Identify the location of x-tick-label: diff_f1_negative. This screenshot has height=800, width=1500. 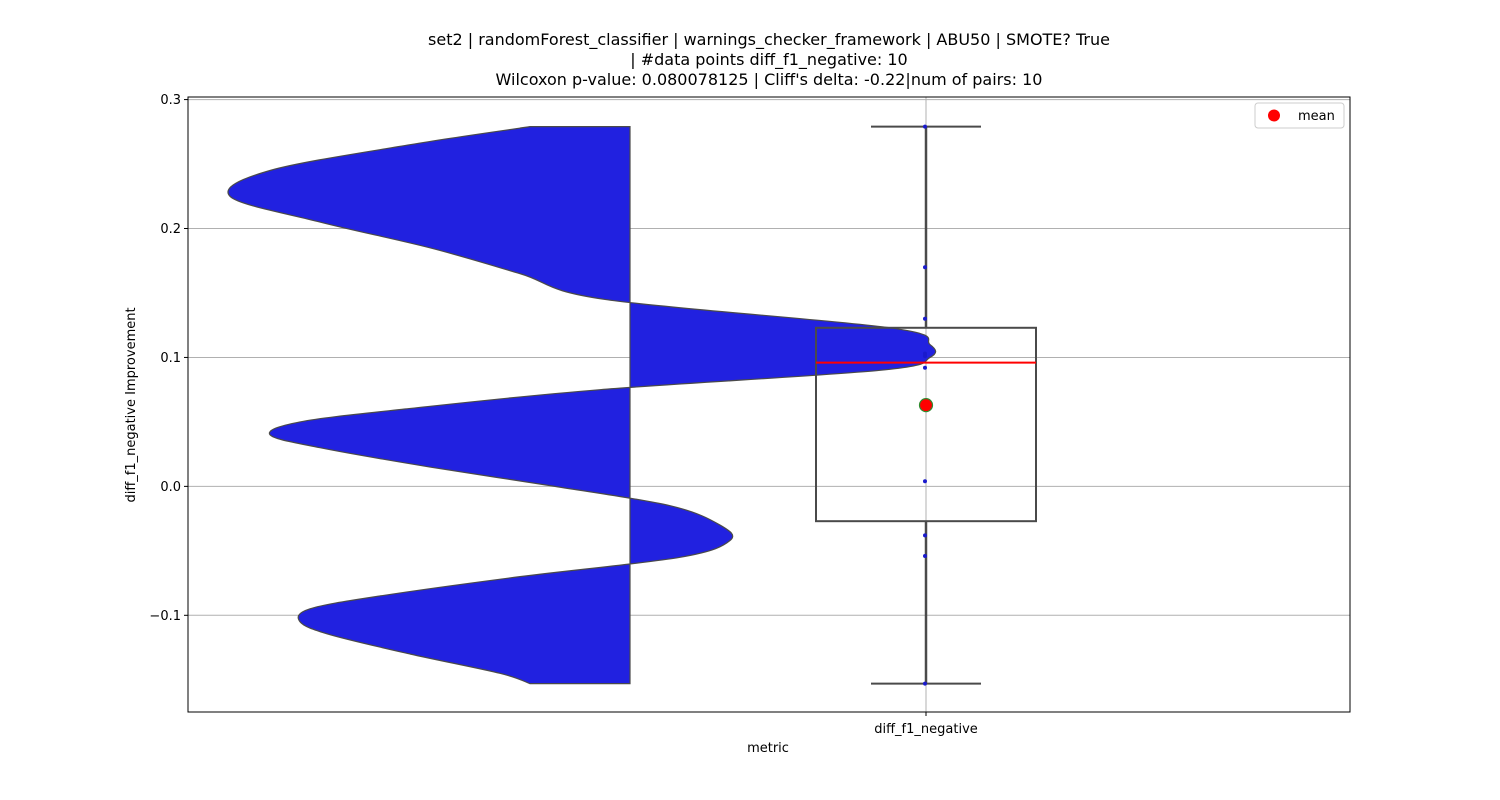
(926, 729).